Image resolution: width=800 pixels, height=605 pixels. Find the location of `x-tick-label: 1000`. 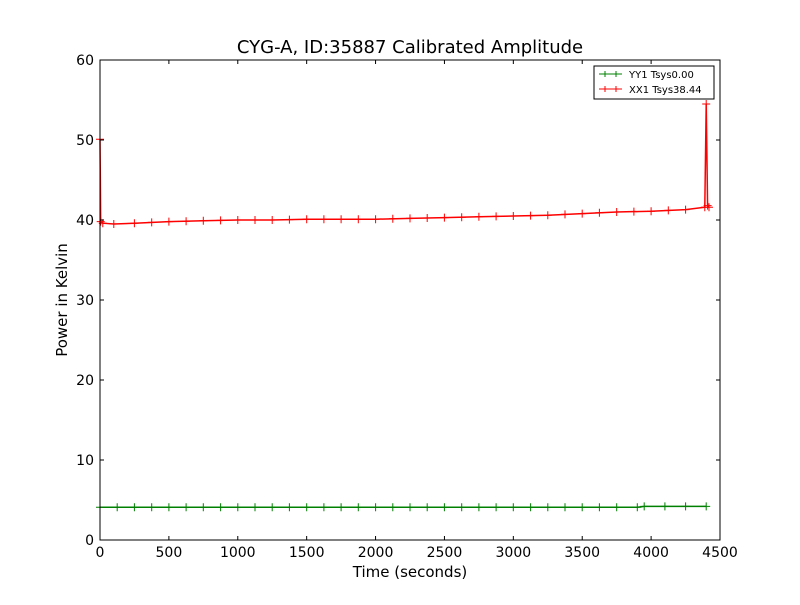

x-tick-label: 1000 is located at coordinates (238, 553).